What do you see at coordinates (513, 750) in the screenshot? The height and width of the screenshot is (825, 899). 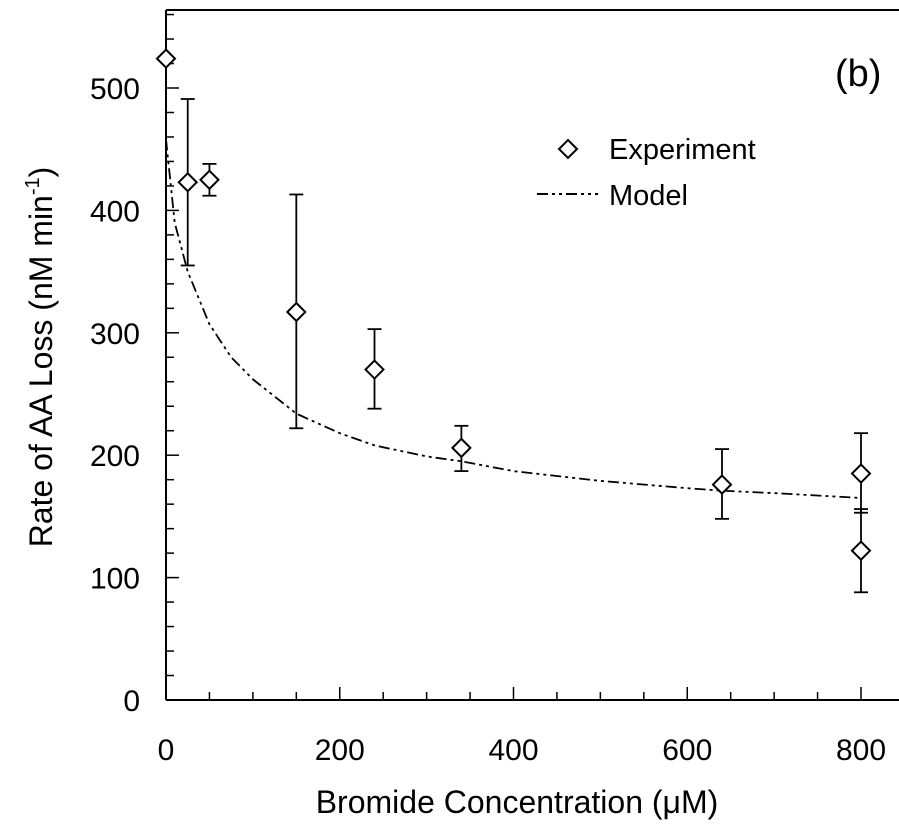 I see `x-tick-label: 400` at bounding box center [513, 750].